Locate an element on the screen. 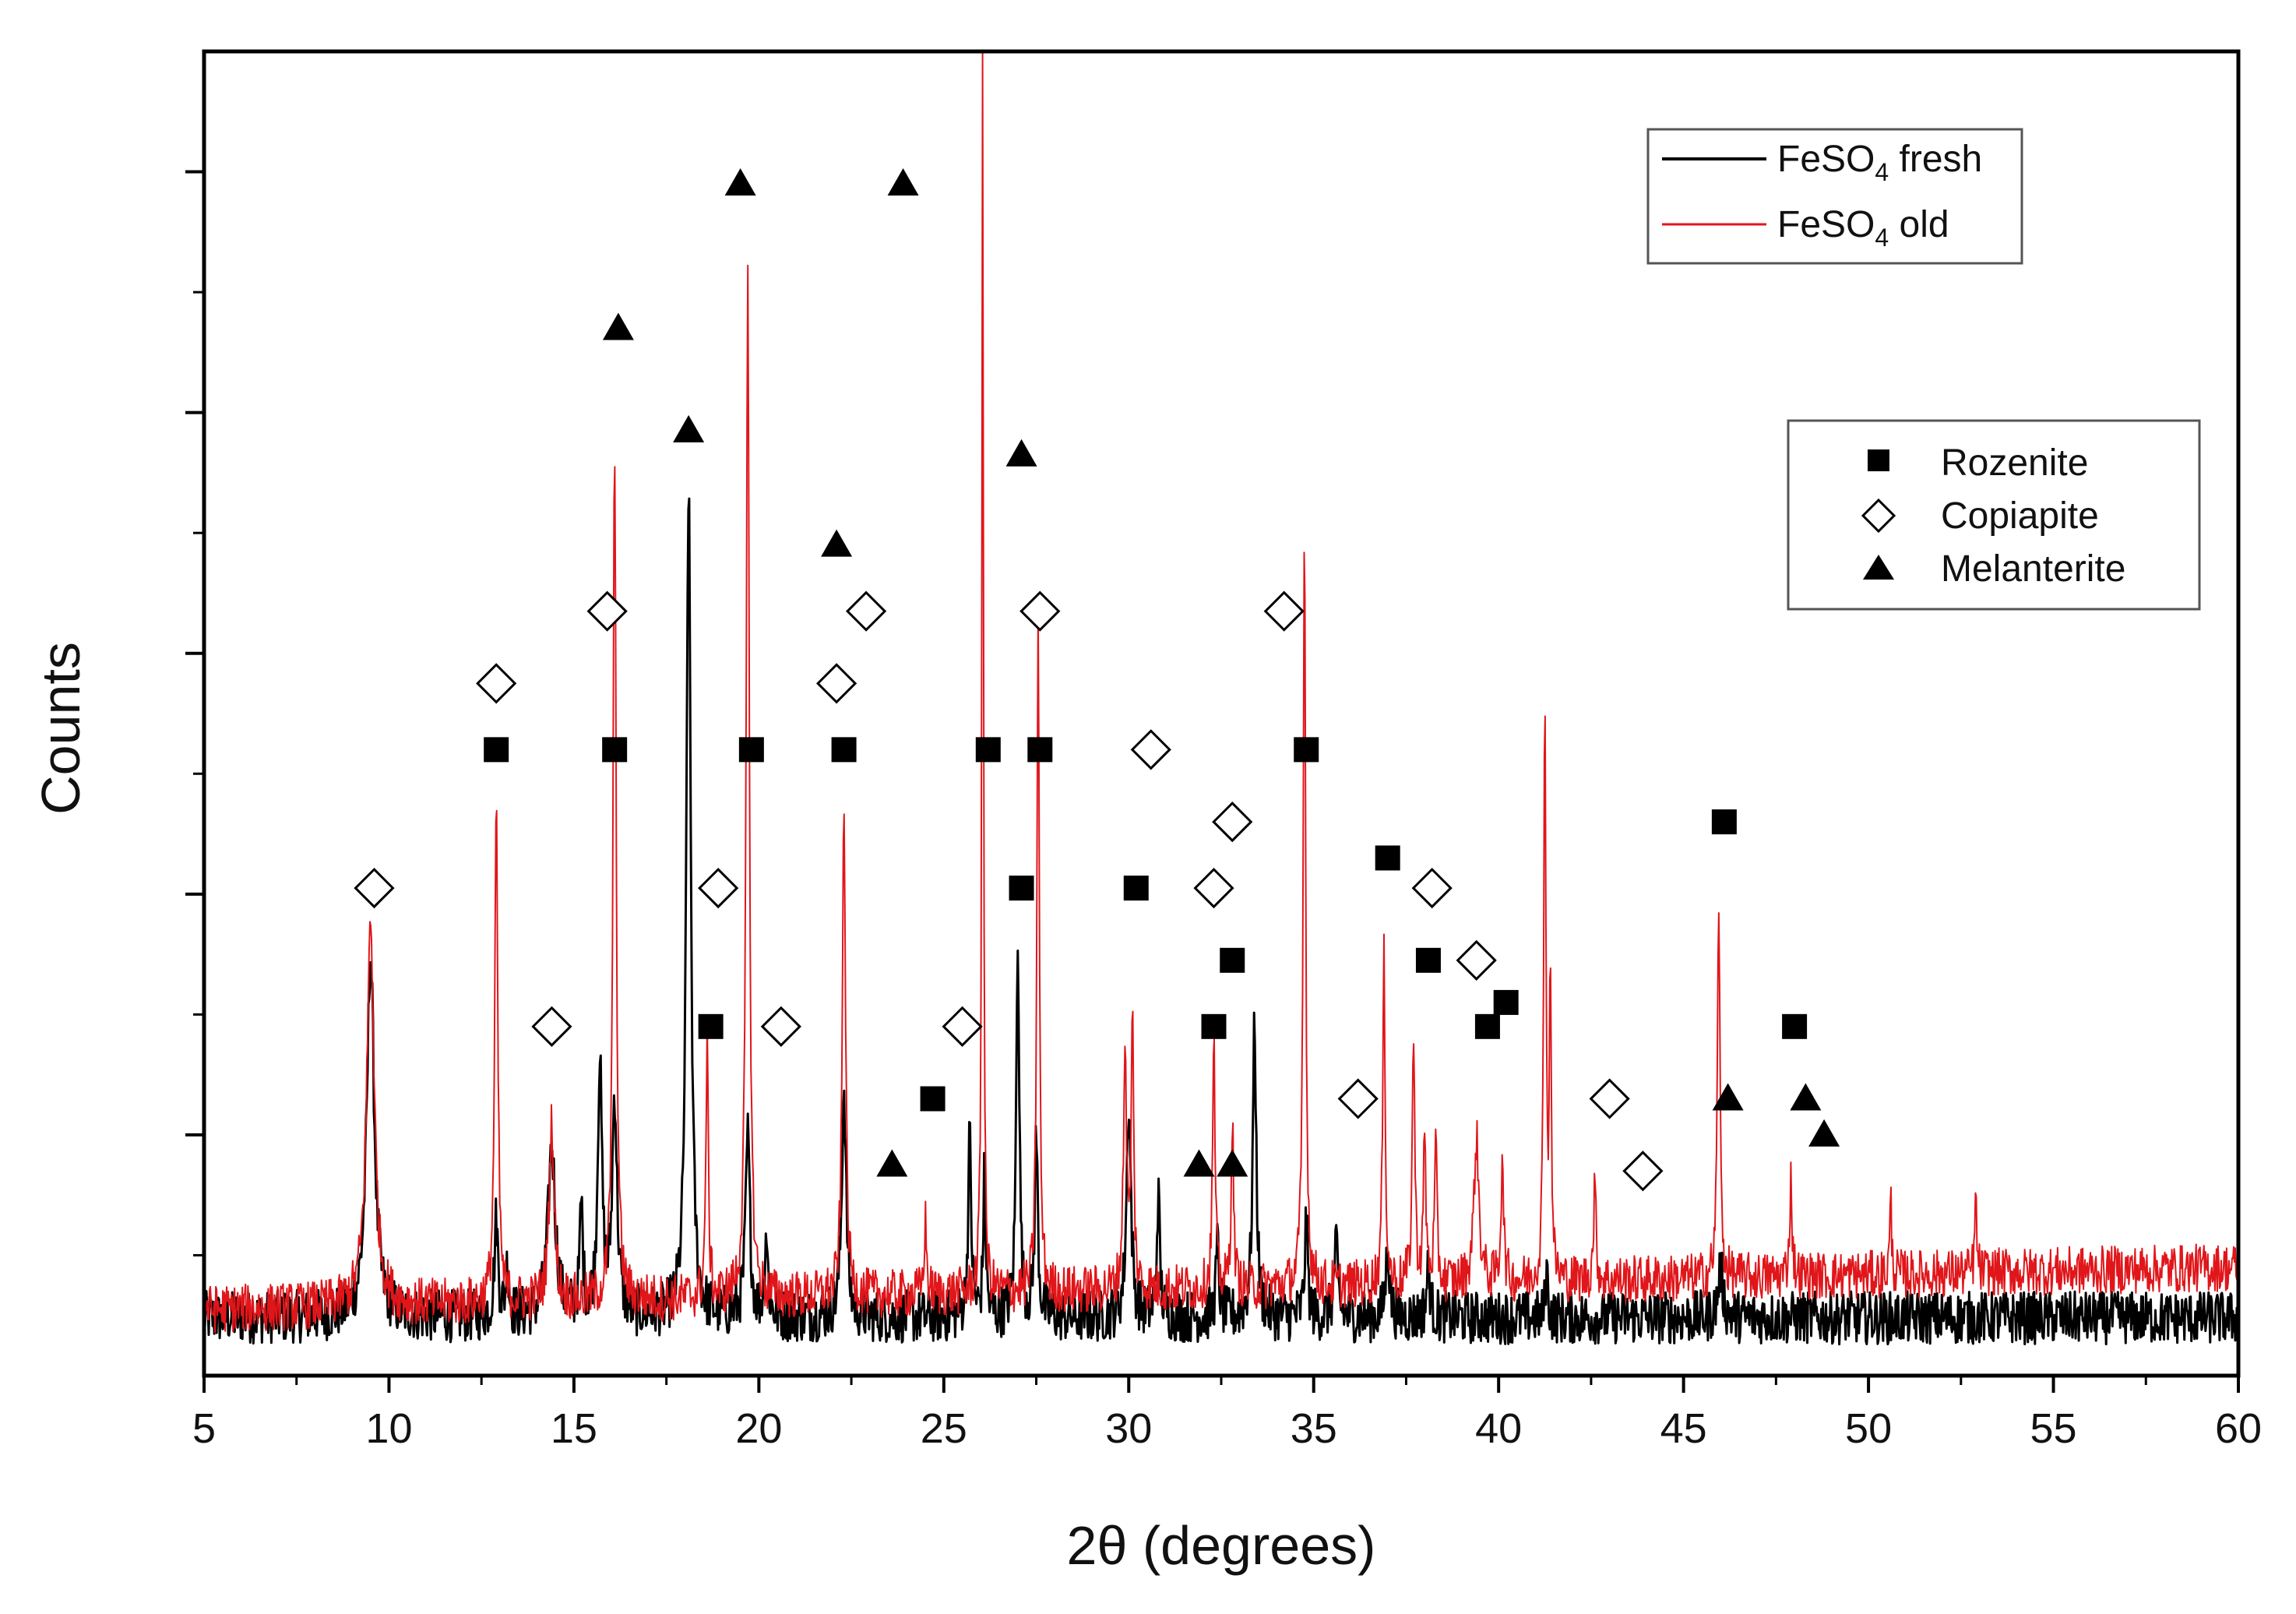 The height and width of the screenshot is (1614, 2296). x-tick-label: 50 is located at coordinates (1868, 1429).